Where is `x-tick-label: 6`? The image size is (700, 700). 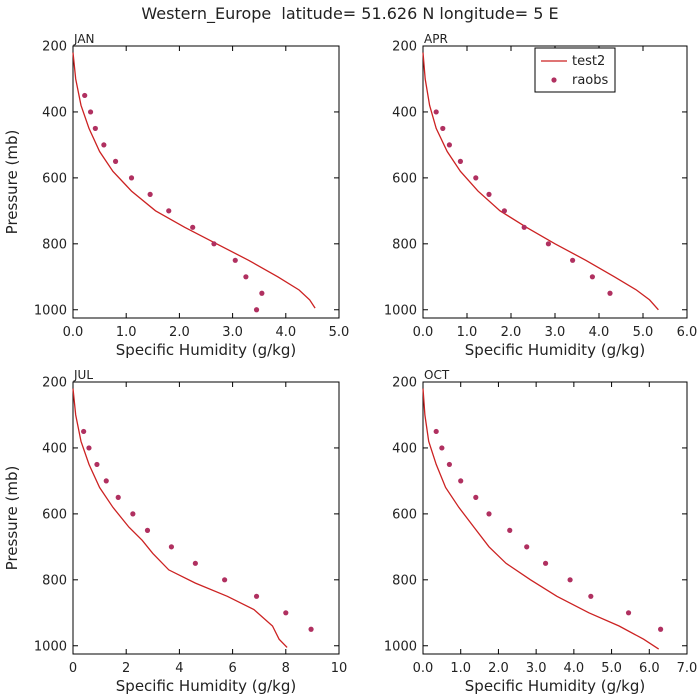 x-tick-label: 6 is located at coordinates (232, 668).